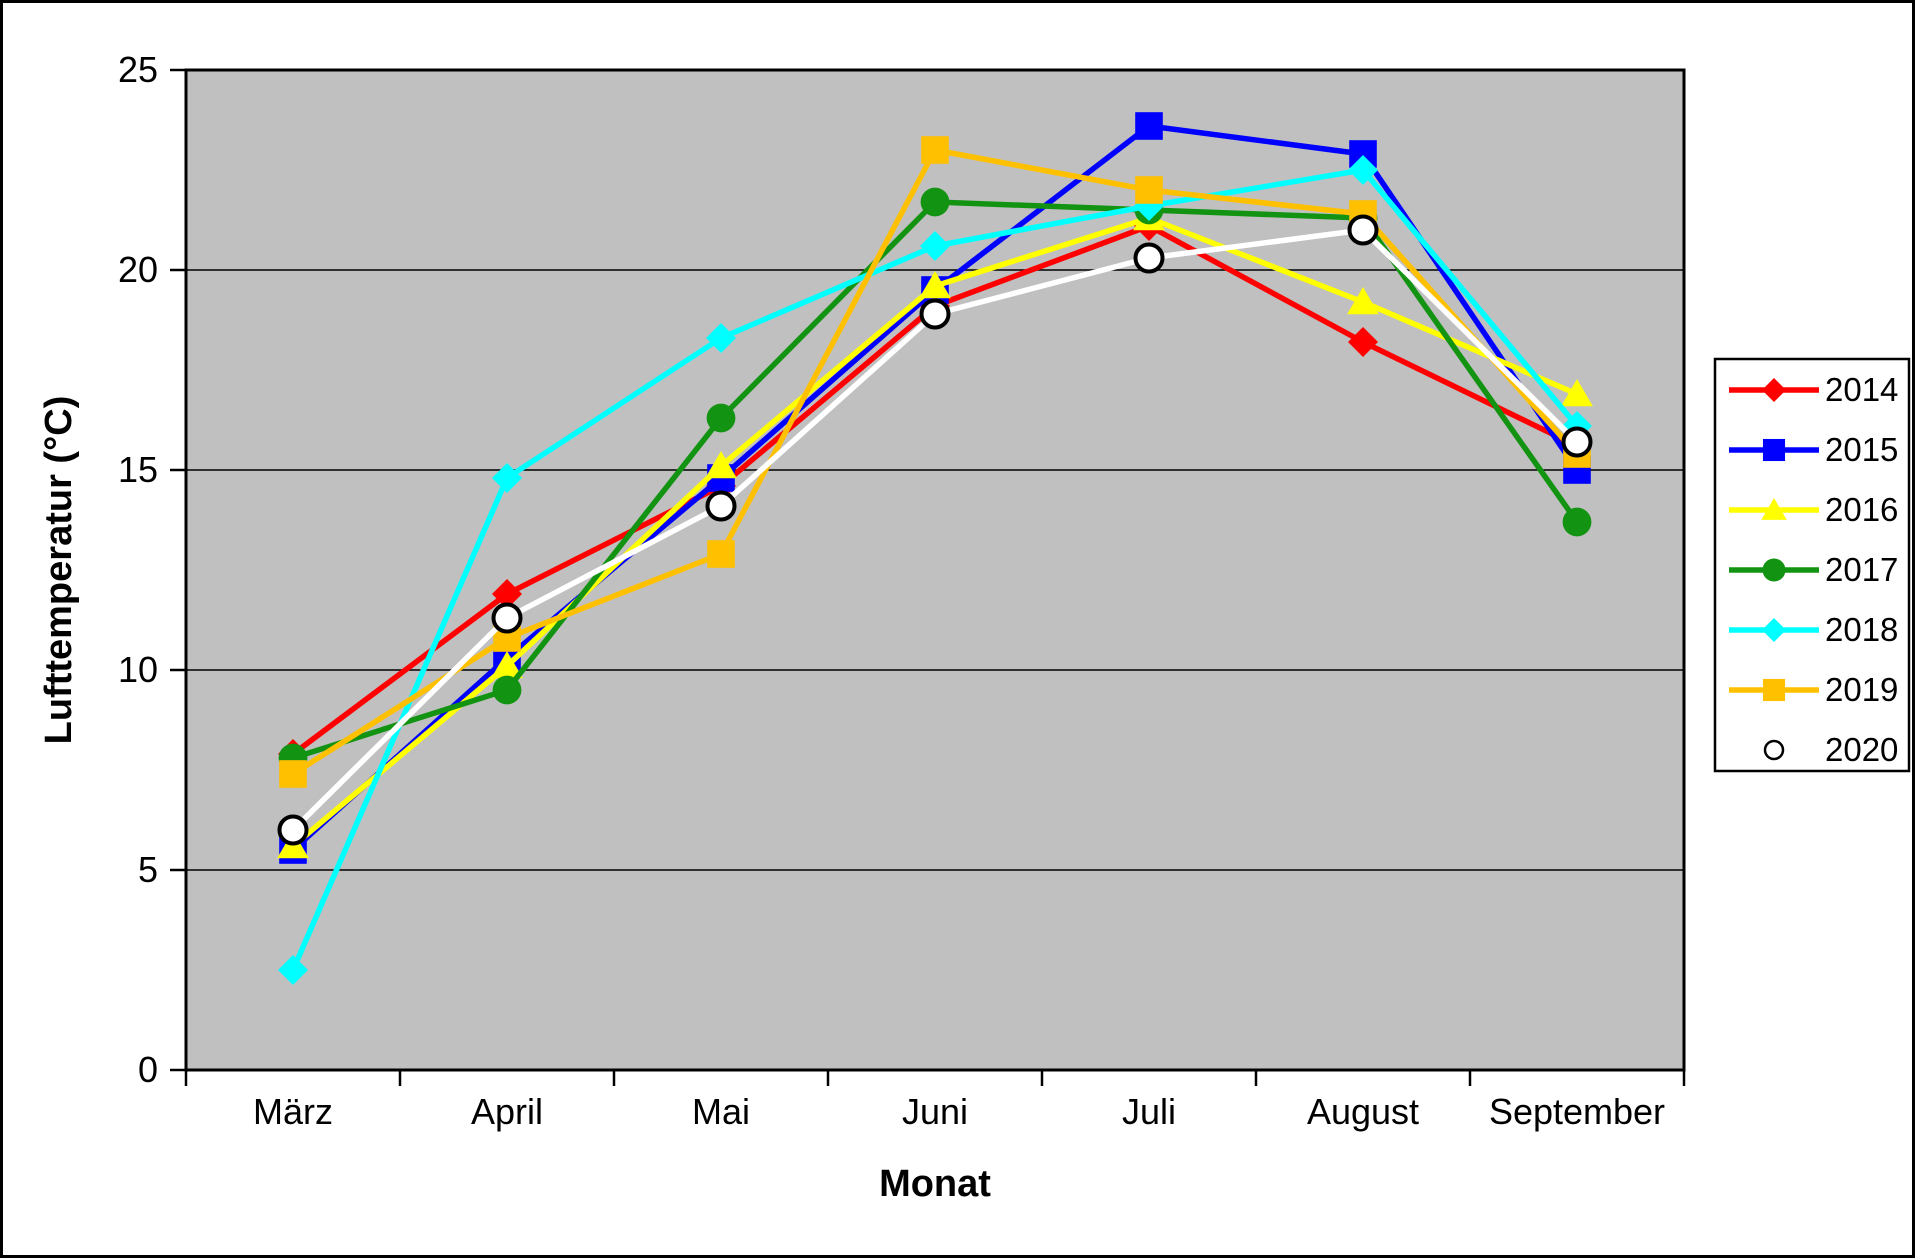  What do you see at coordinates (1813, 389) in the screenshot?
I see `legend-entry-2014: 2014` at bounding box center [1813, 389].